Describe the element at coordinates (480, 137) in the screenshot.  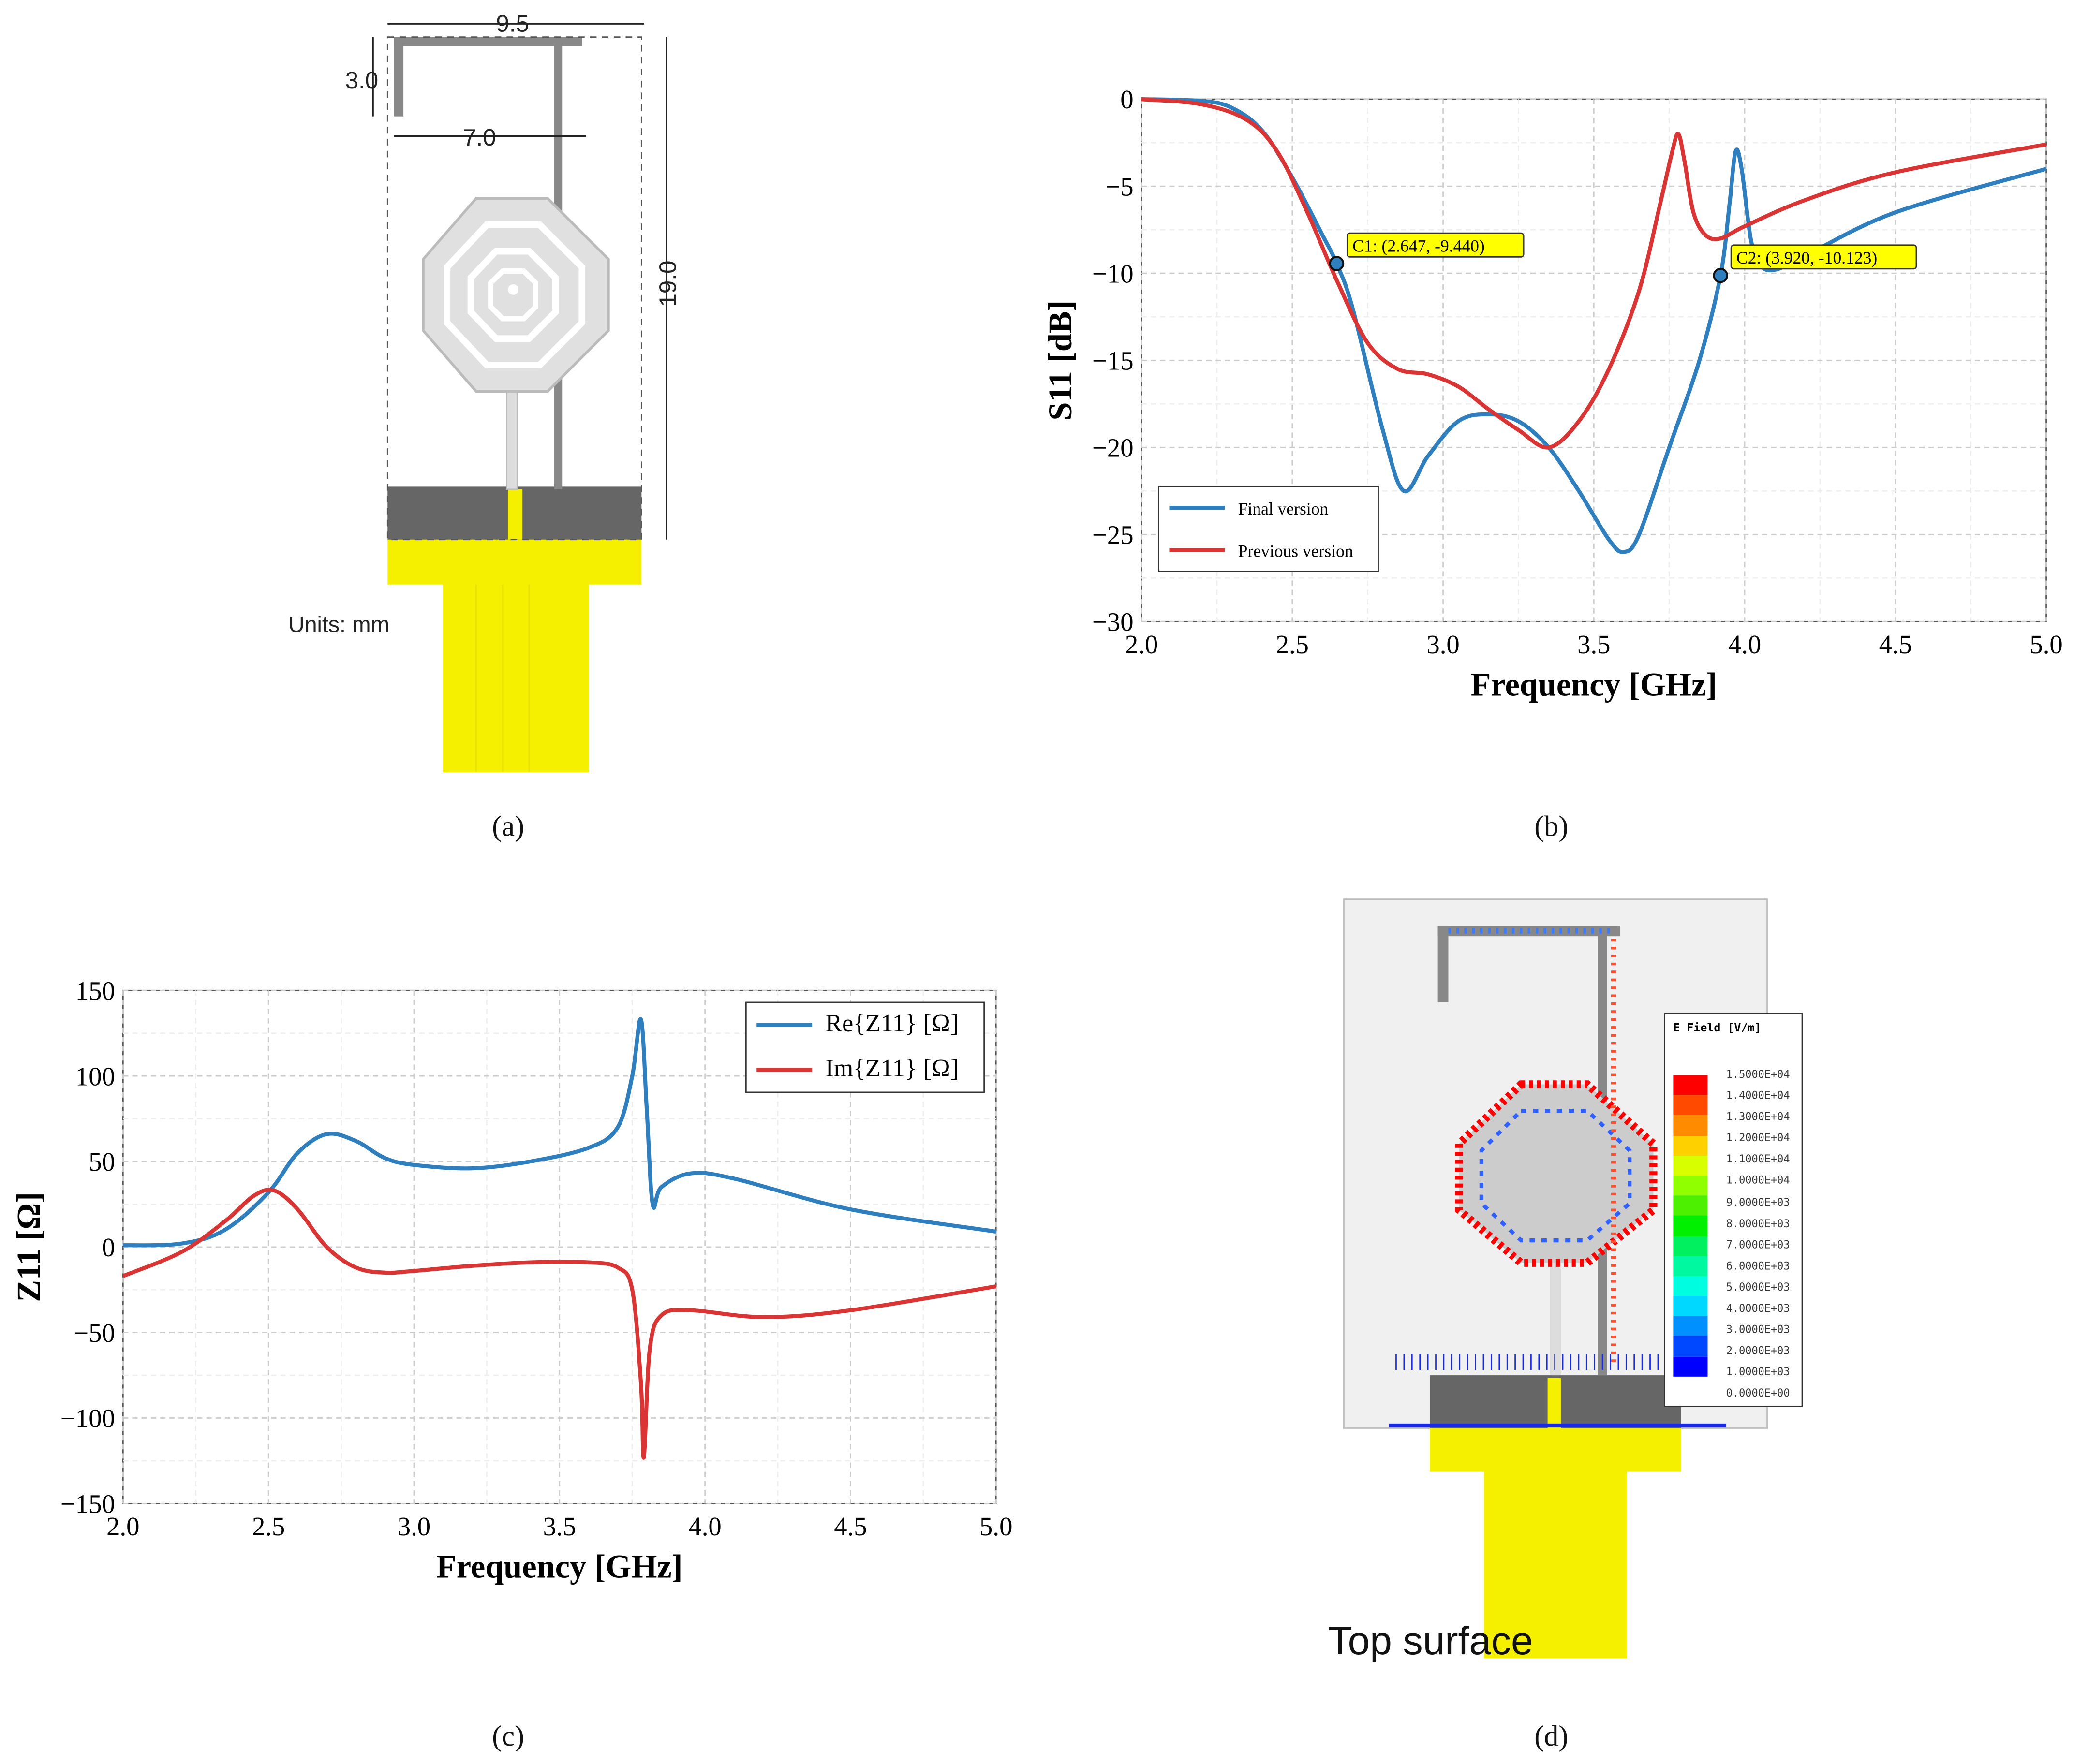
I see `dim-width-arm: 7.0` at that location.